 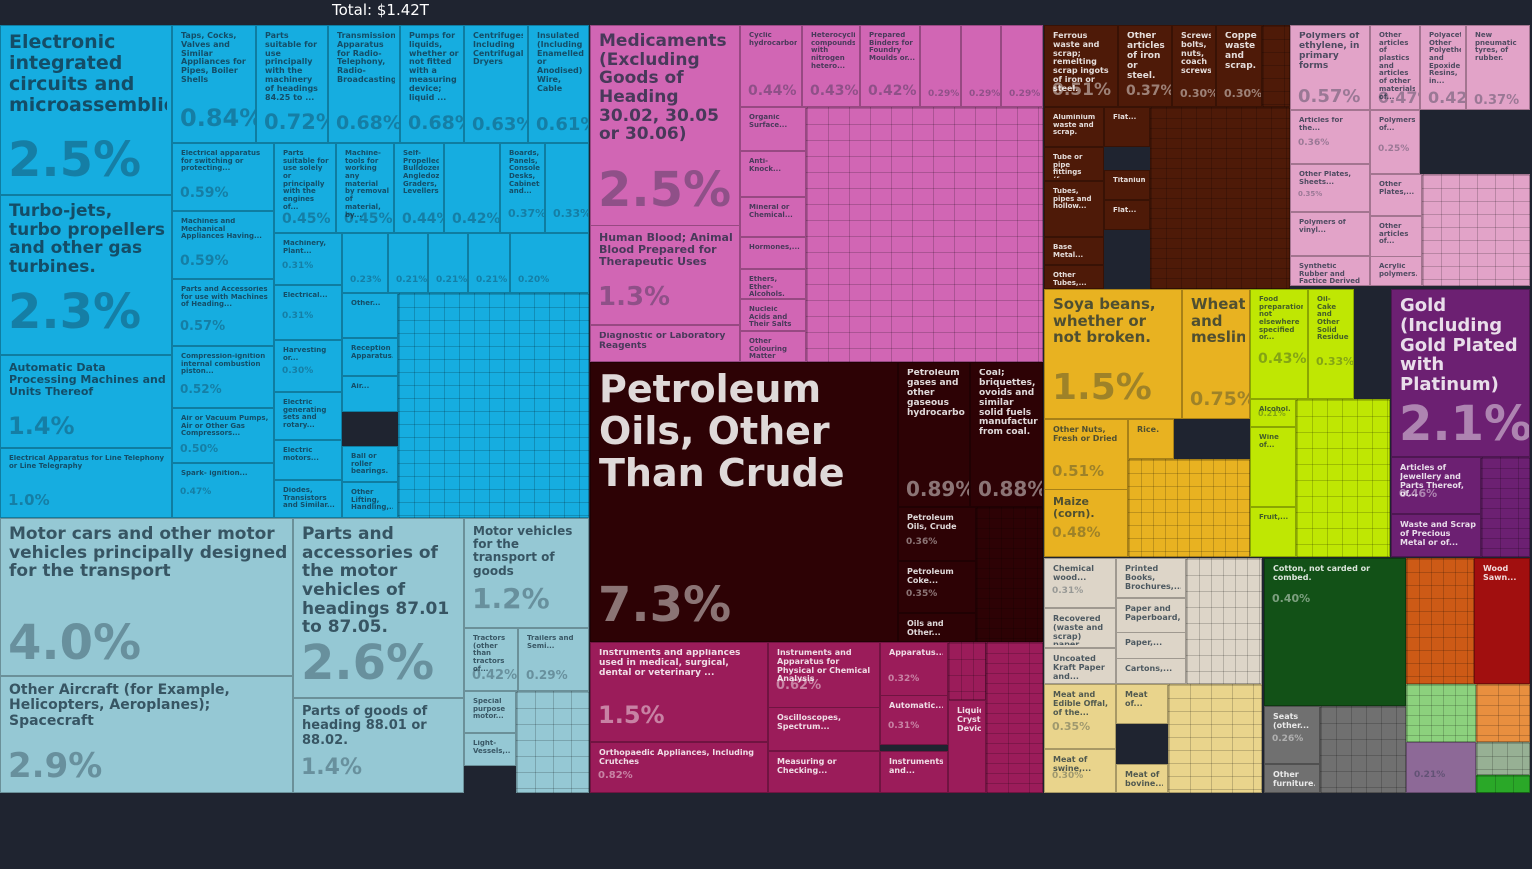 I want to click on tile-percent: 1.2%, so click(x=511, y=598).